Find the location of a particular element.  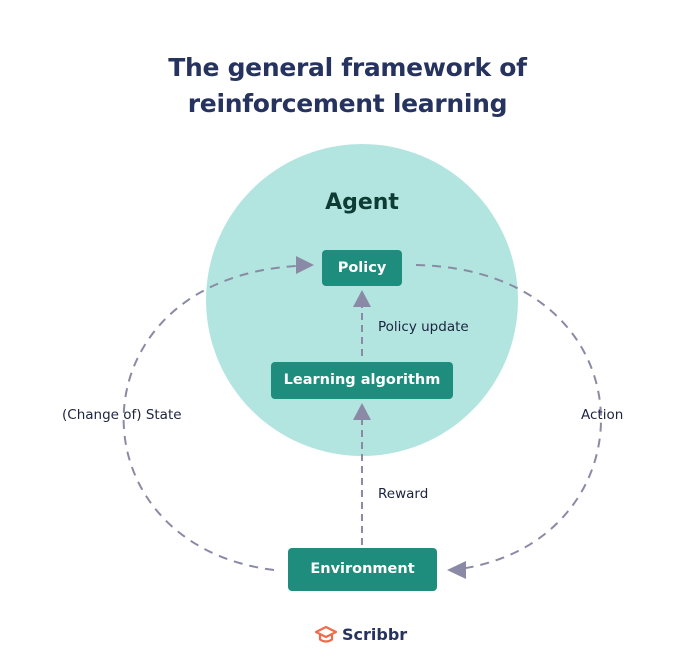

agent-label: Agent is located at coordinates (362, 202).